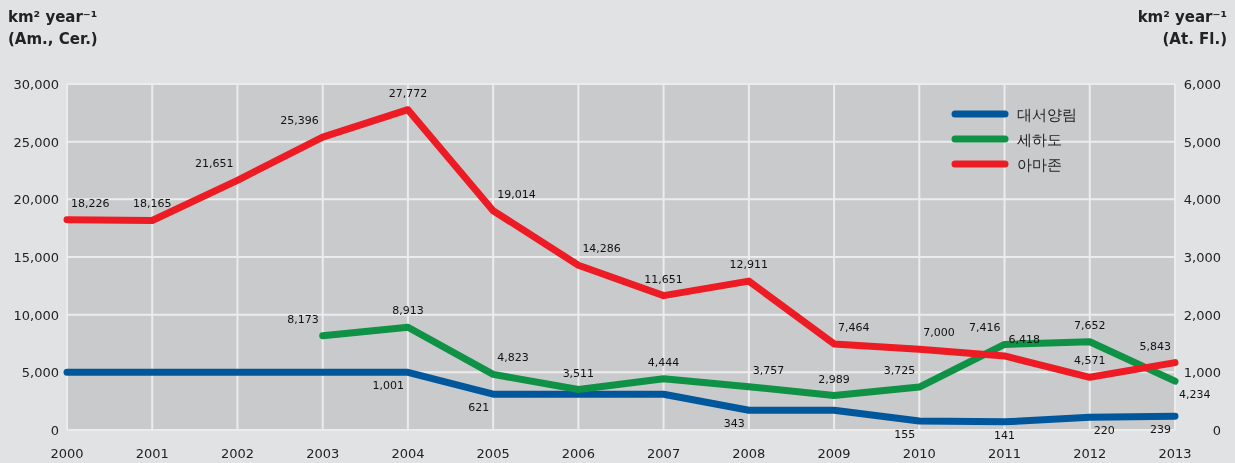  What do you see at coordinates (53, 28) in the screenshot?
I see `y-axis-title: km² year⁻¹ (Am., Cer.)` at bounding box center [53, 28].